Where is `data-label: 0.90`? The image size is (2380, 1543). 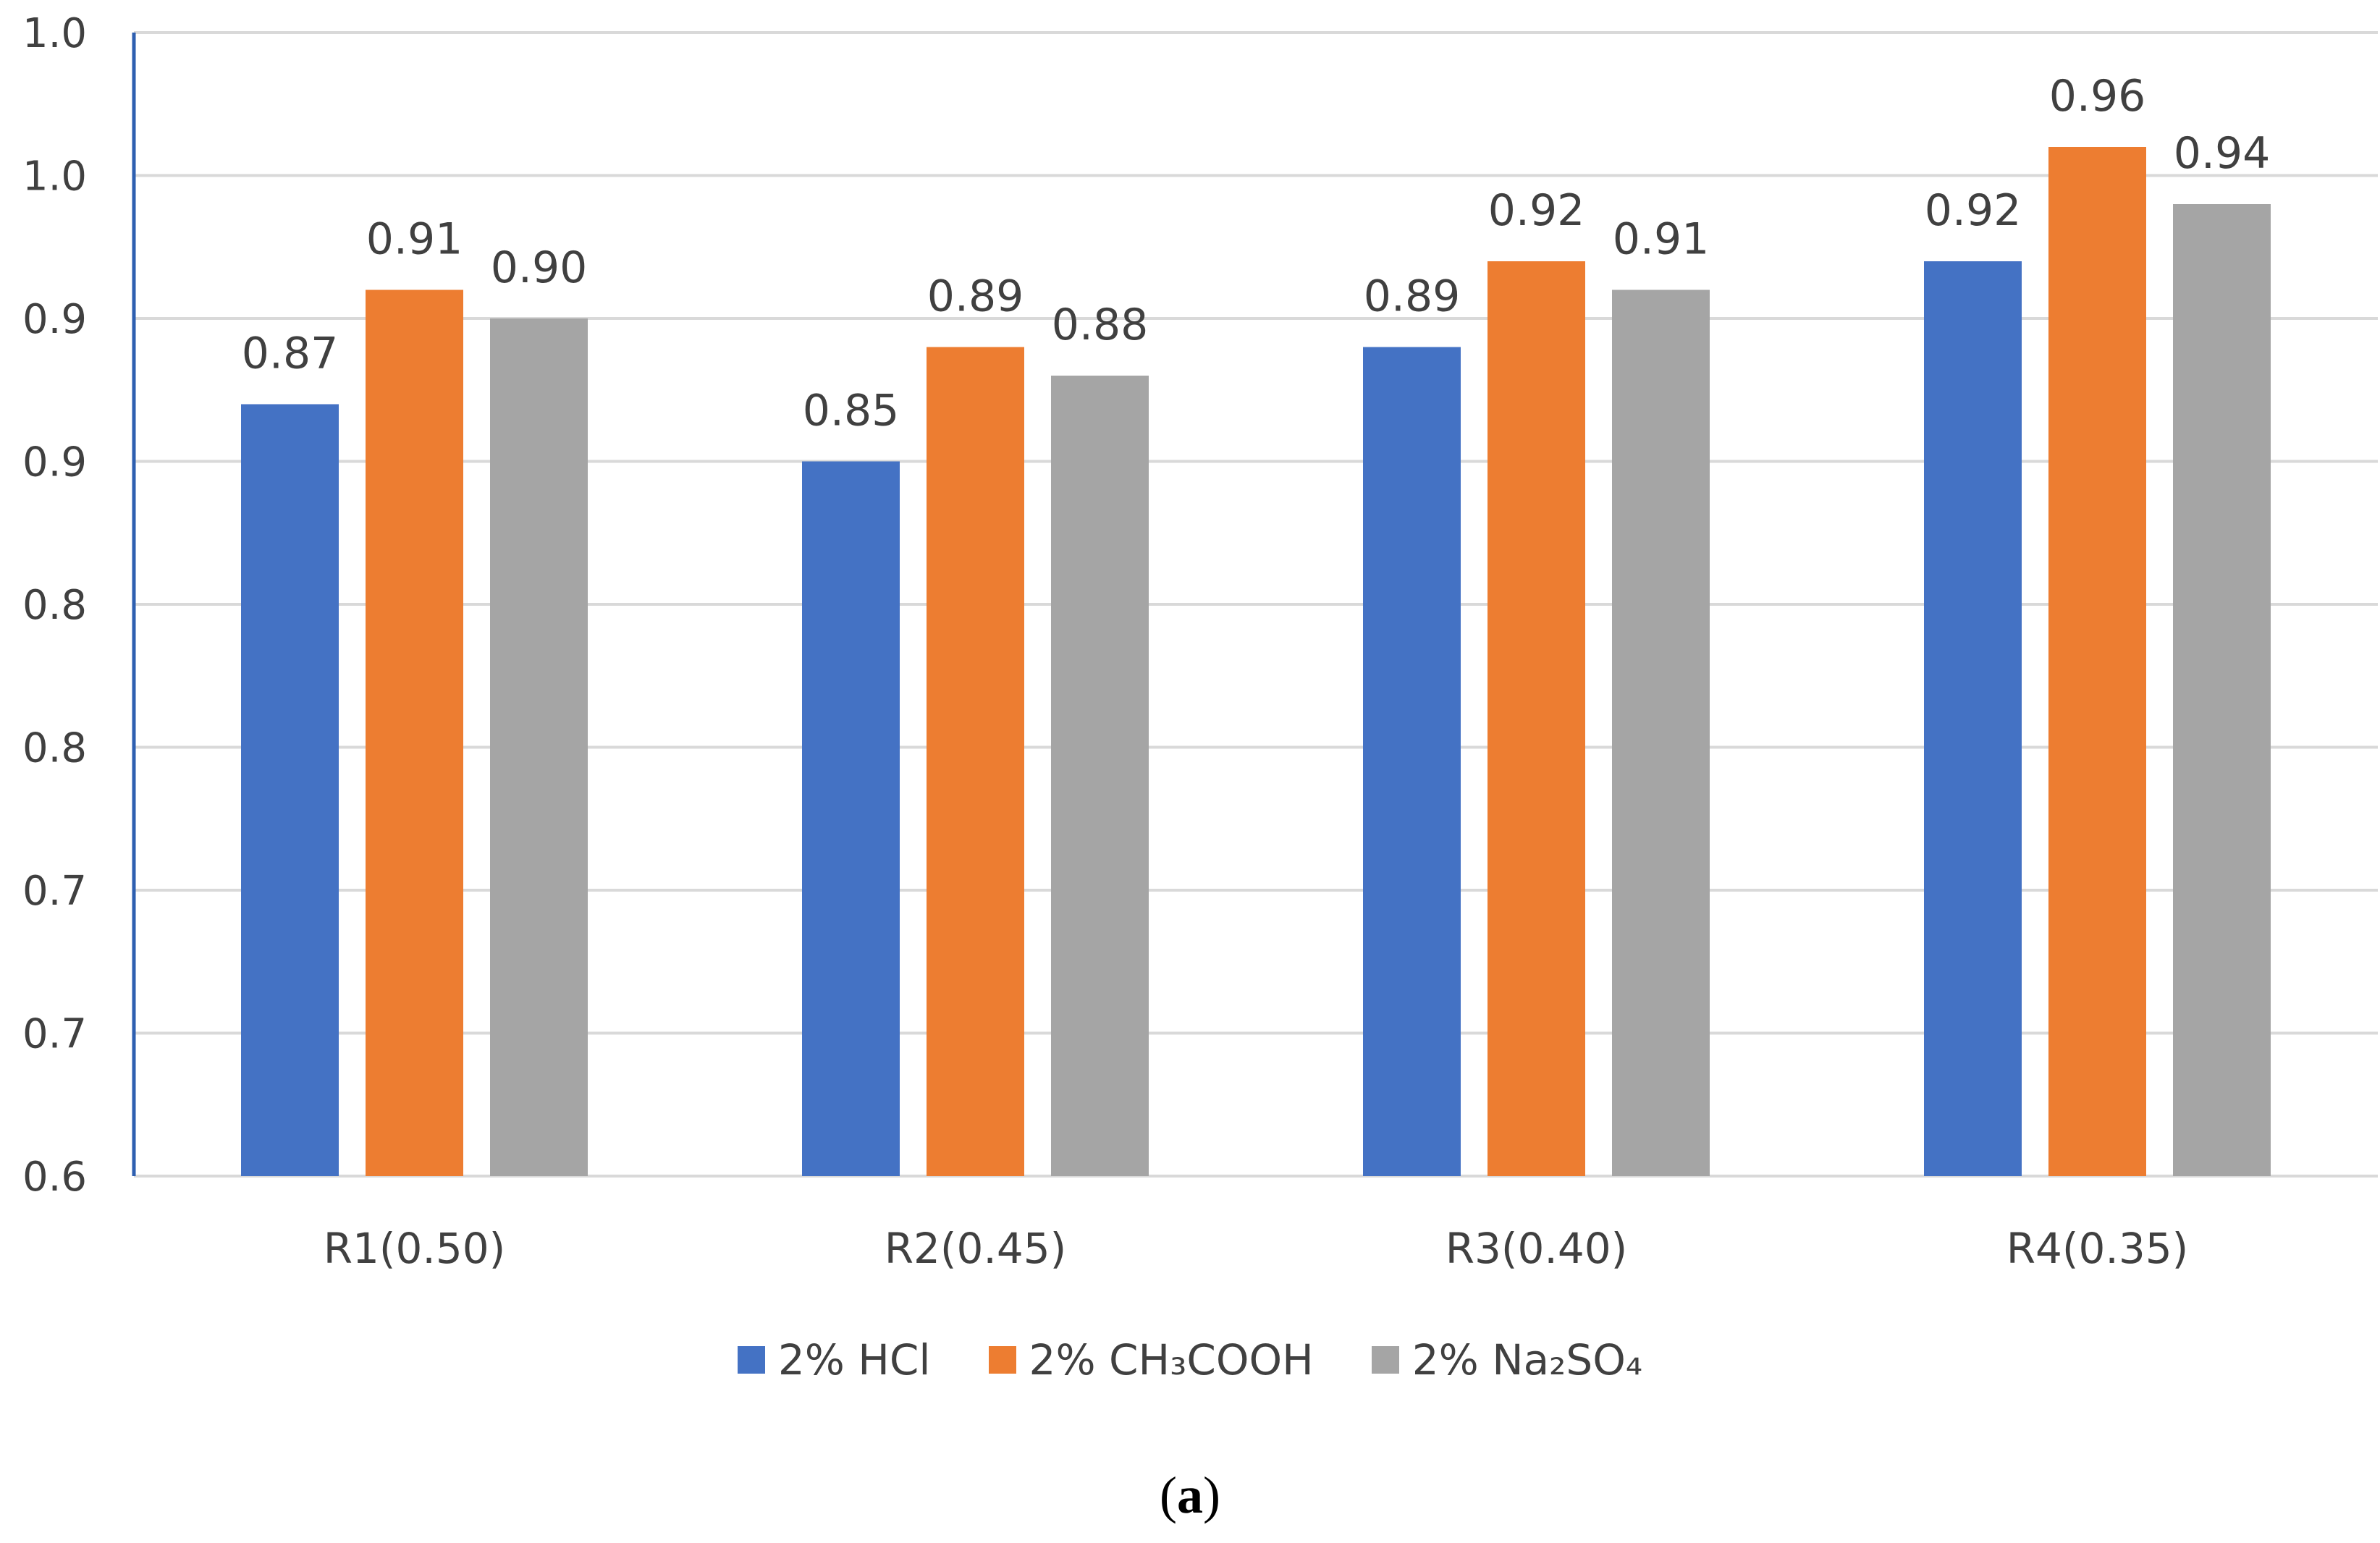 data-label: 0.90 is located at coordinates (539, 267).